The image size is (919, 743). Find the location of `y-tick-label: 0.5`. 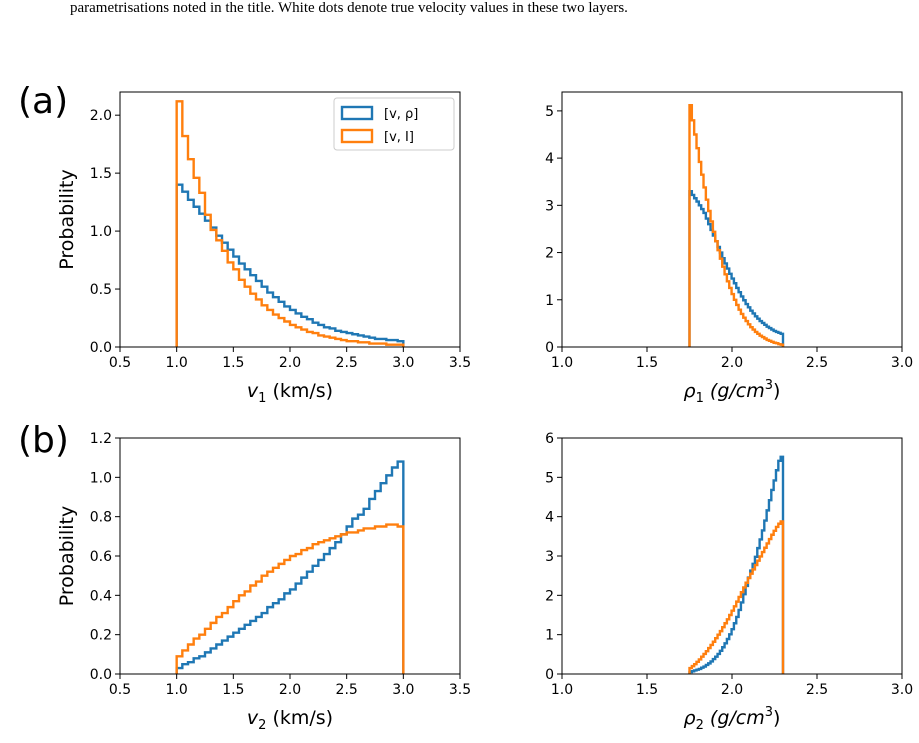

y-tick-label: 0.5 is located at coordinates (101, 290).